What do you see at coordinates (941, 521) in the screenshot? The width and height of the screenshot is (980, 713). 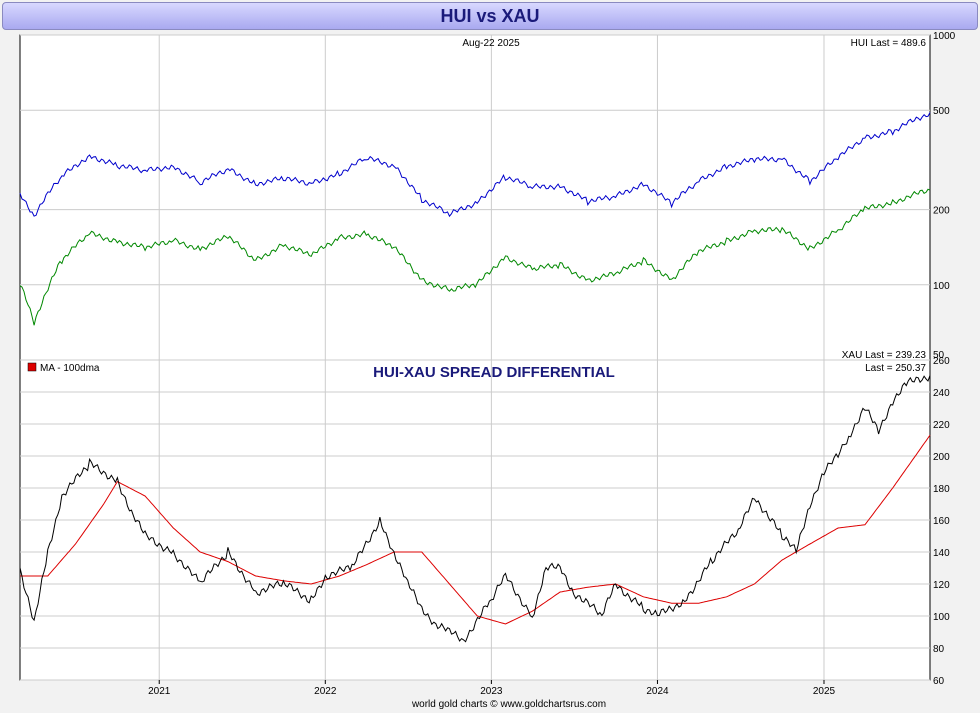 I see `bottom-y-tick-label: 160` at bounding box center [941, 521].